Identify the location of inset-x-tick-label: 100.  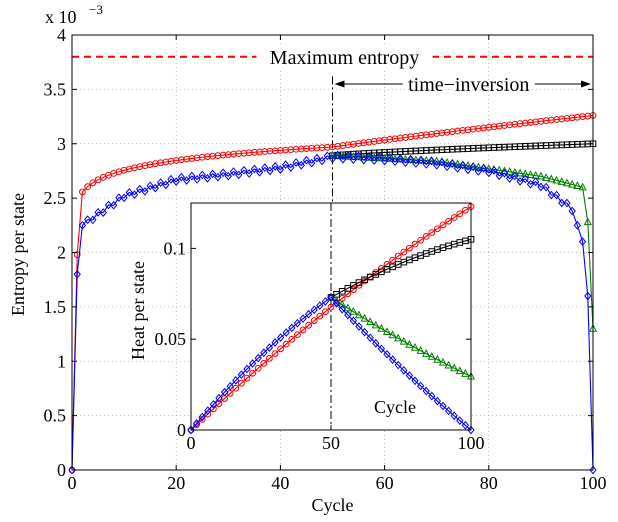
(471, 443).